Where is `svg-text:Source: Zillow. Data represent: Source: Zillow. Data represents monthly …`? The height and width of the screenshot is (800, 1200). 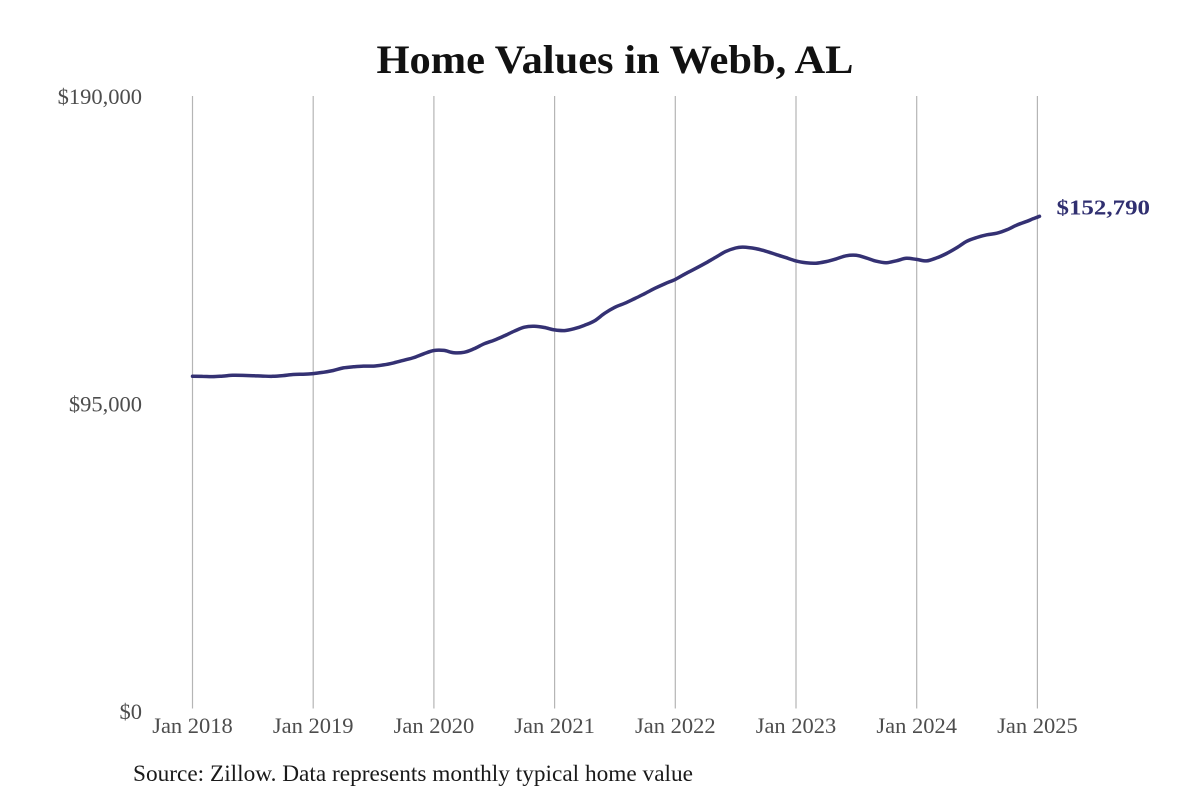 svg-text:Source: Zillow. Data represent: Source: Zillow. Data represents monthly … is located at coordinates (413, 773).